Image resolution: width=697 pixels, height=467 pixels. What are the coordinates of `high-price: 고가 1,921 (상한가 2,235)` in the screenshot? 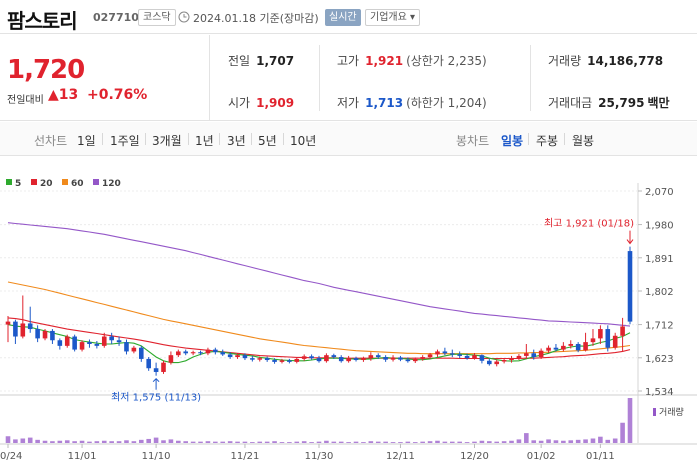 It's located at (412, 60).